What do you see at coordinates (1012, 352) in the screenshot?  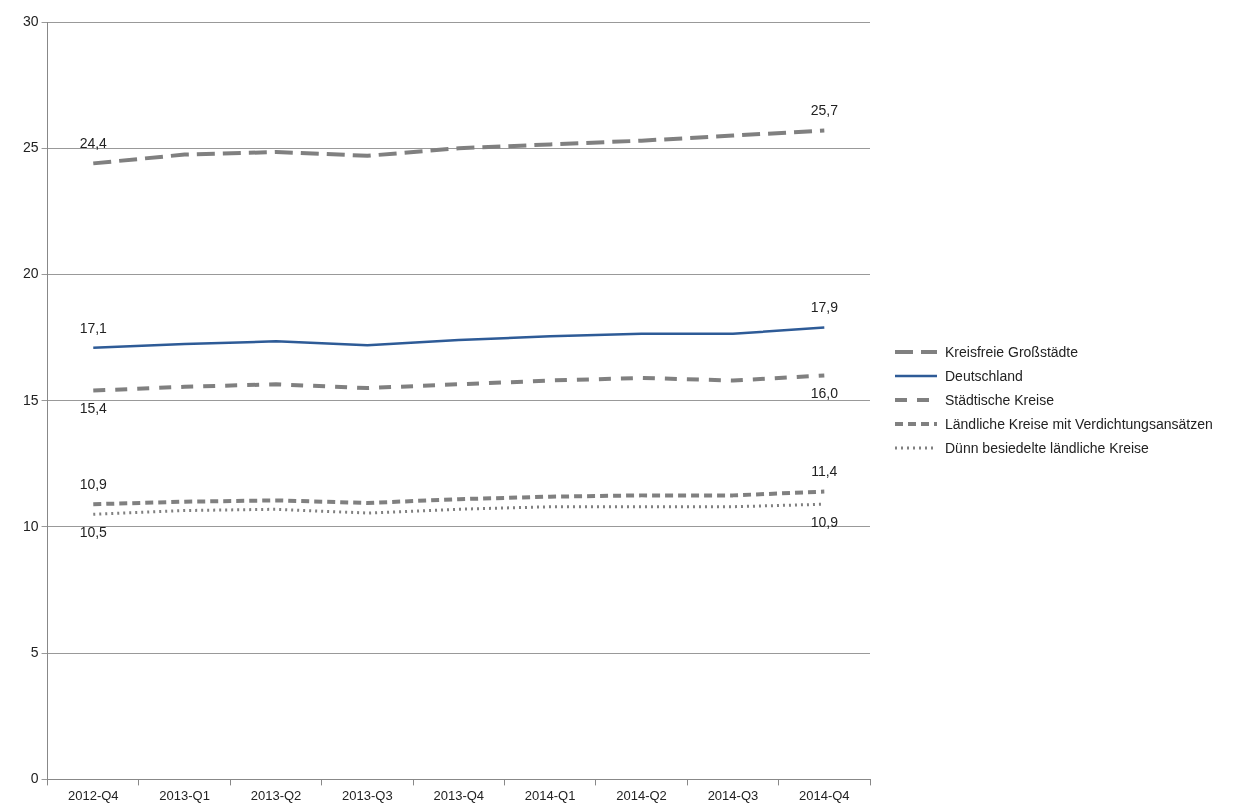 I see `legend-label: Kreisfreie Großstädte` at bounding box center [1012, 352].